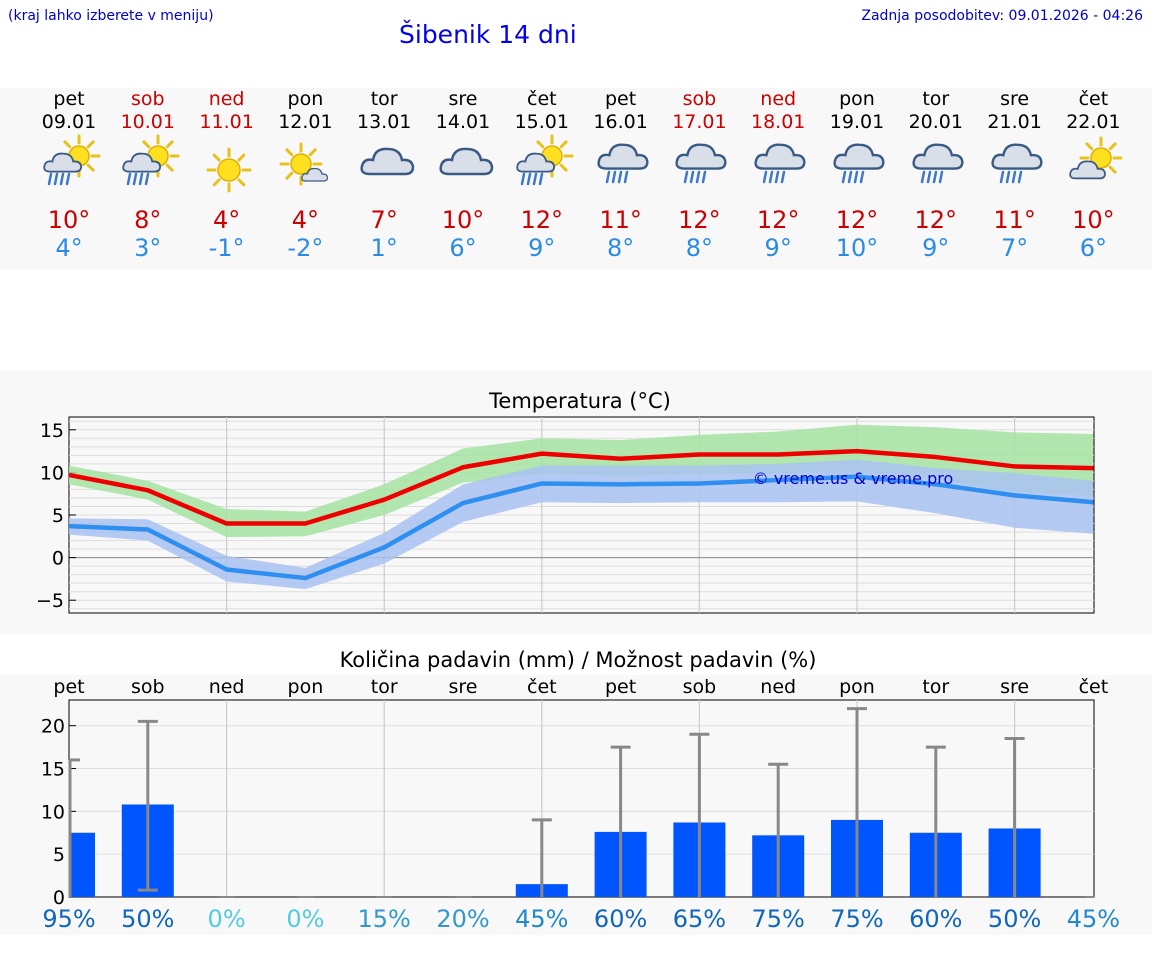 This screenshot has width=1152, height=975. What do you see at coordinates (1014, 248) in the screenshot?
I see `temp-min: 7°` at bounding box center [1014, 248].